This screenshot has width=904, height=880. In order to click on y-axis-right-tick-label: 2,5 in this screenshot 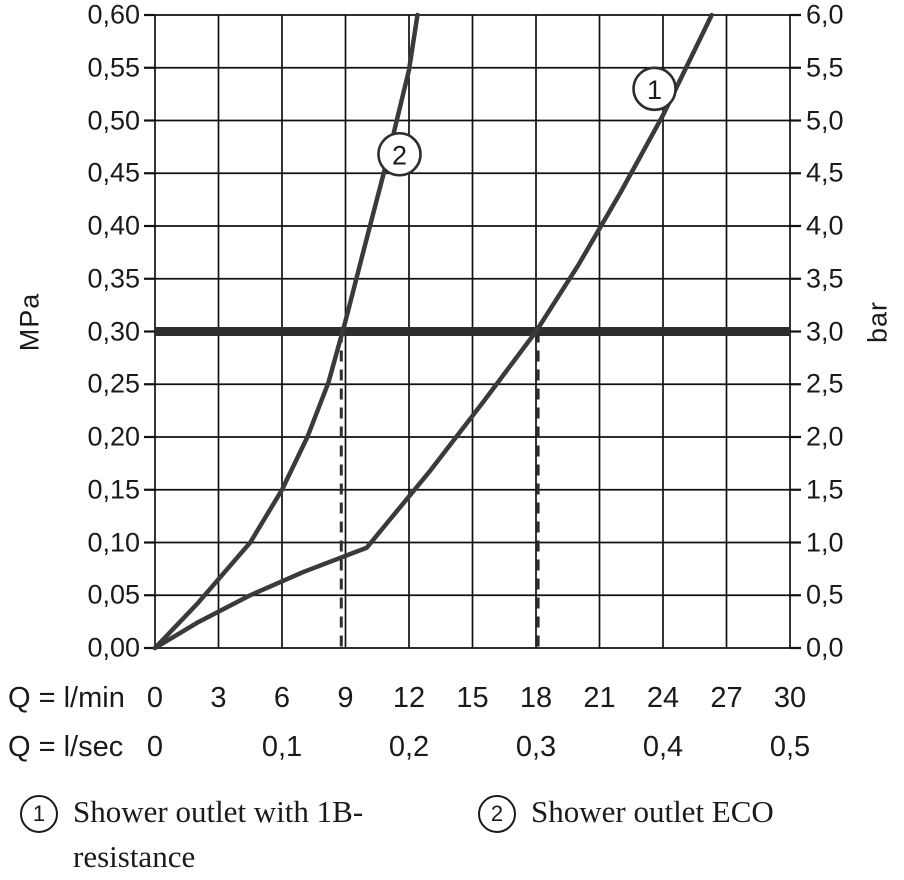, I will do `click(825, 383)`.